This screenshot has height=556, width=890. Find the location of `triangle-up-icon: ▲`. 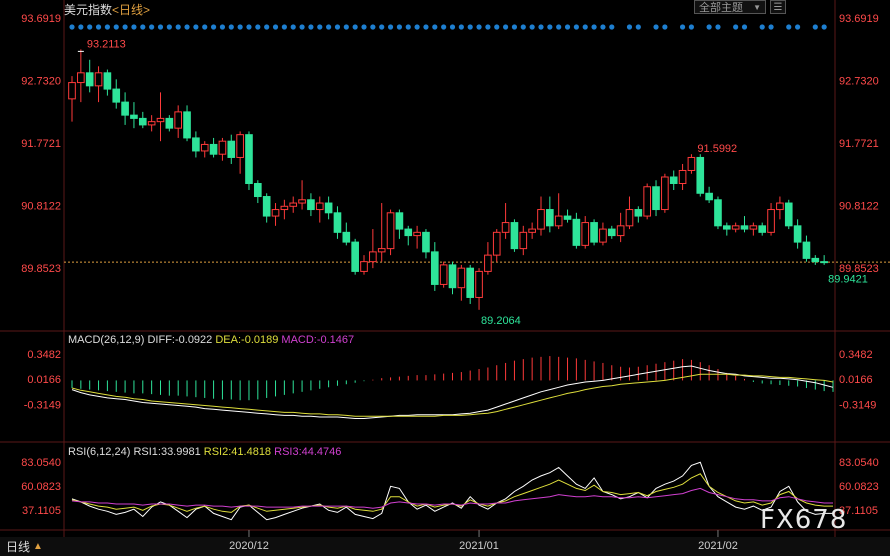

triangle-up-icon: ▲ is located at coordinates (38, 546).